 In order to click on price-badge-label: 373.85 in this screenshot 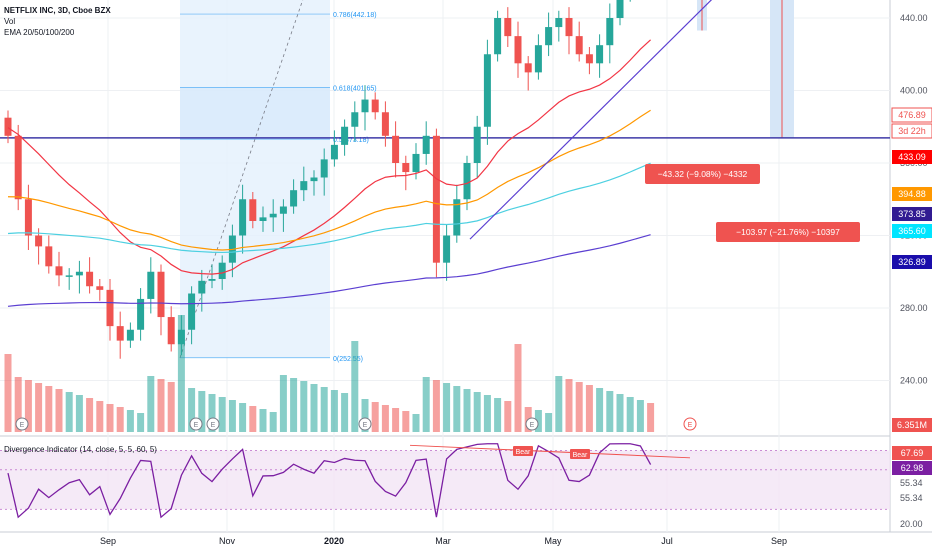, I will do `click(912, 214)`.